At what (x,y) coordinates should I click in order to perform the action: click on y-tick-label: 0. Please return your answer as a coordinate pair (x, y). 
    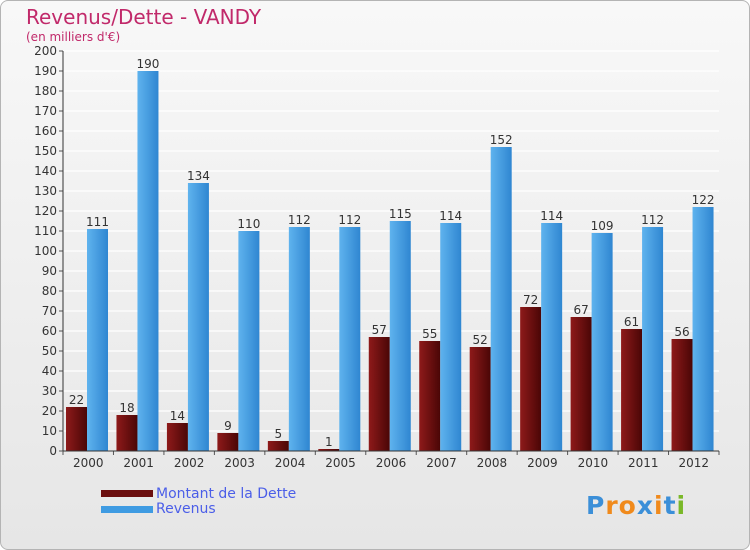
    Looking at the image, I should click on (53, 451).